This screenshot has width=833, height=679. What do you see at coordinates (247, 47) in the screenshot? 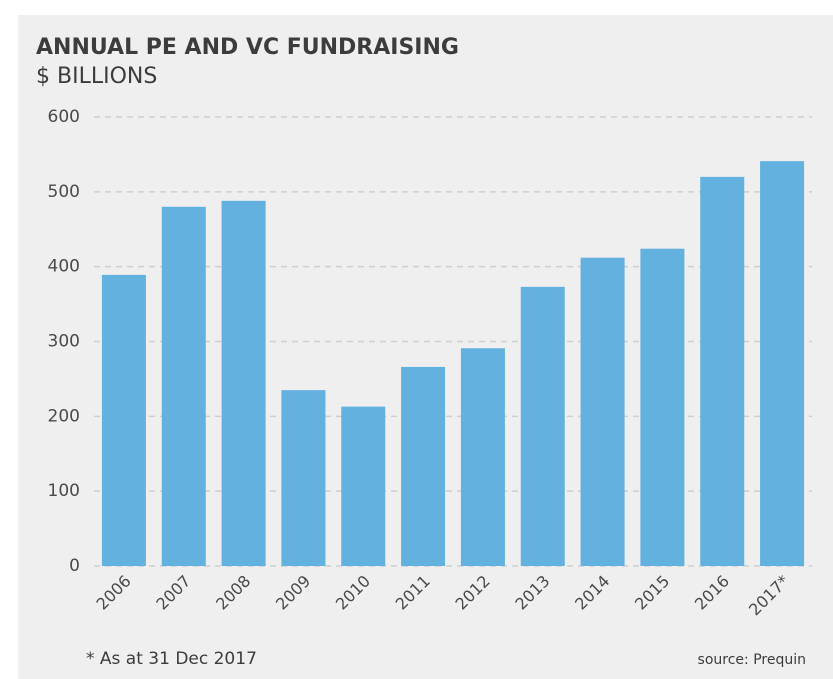
I see `chart-title: ANNUAL PE AND VC FUNDRAISING` at bounding box center [247, 47].